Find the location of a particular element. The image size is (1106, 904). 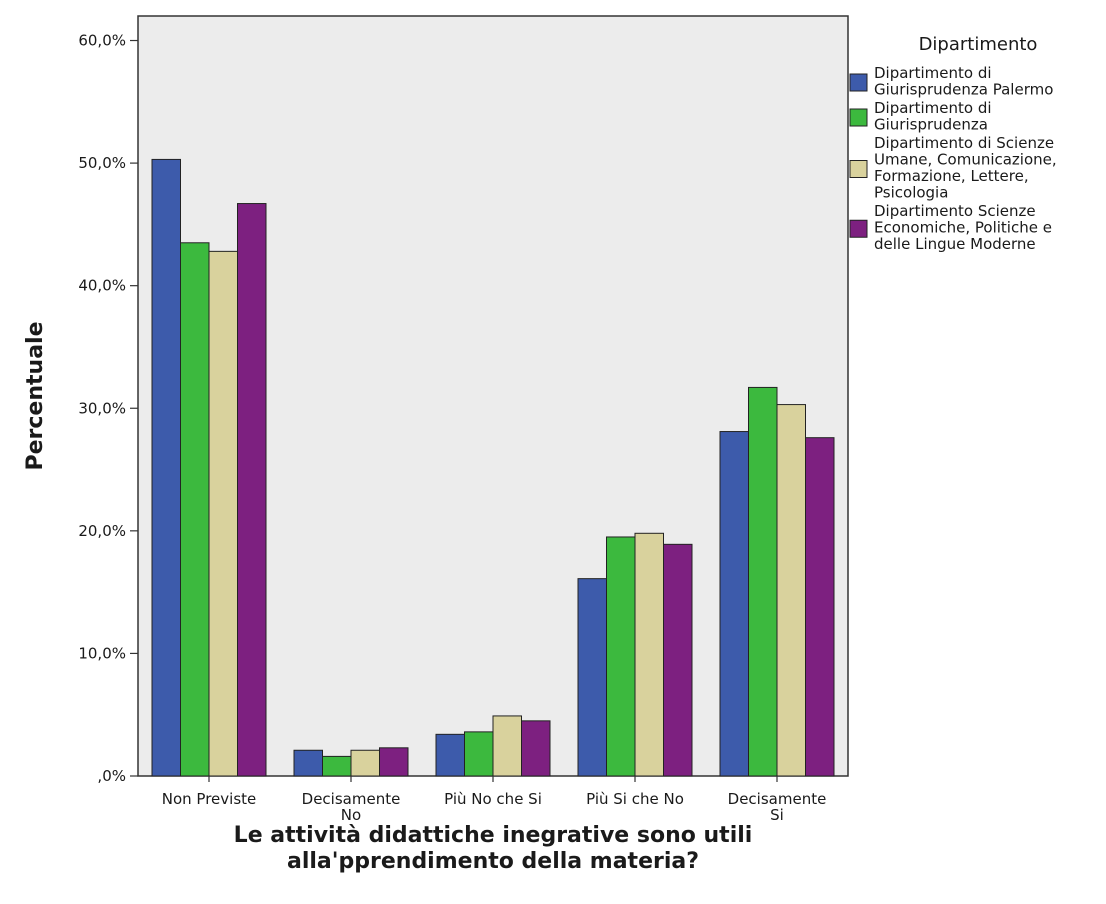

y-tick-label: 10,0% is located at coordinates (102, 653).